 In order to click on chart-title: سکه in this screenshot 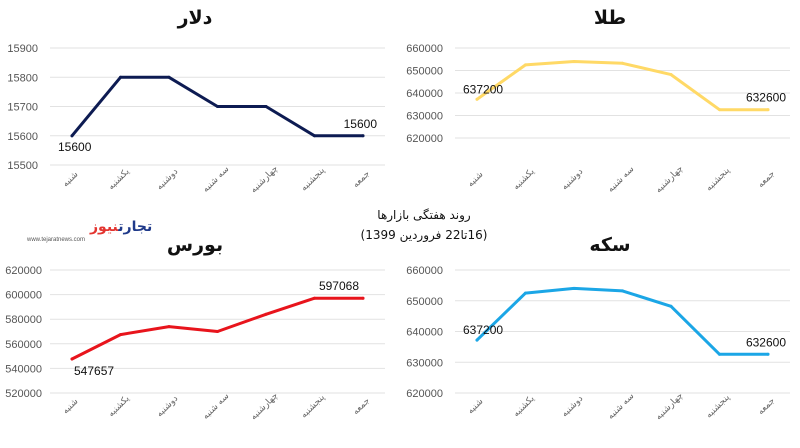, I will do `click(609, 245)`.